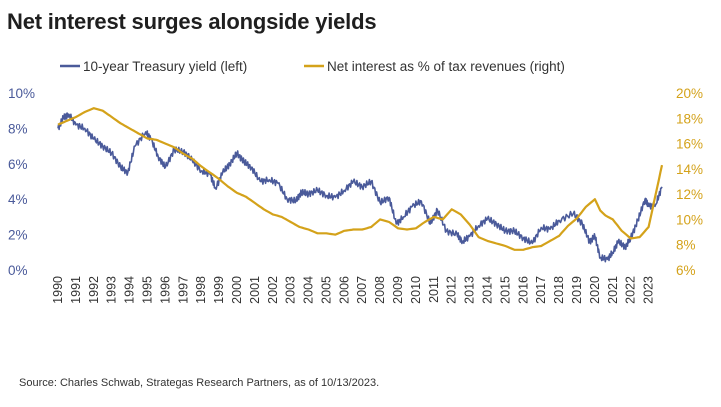 This screenshot has width=721, height=407. What do you see at coordinates (309, 290) in the screenshot?
I see `x-tick-label: 2004` at bounding box center [309, 290].